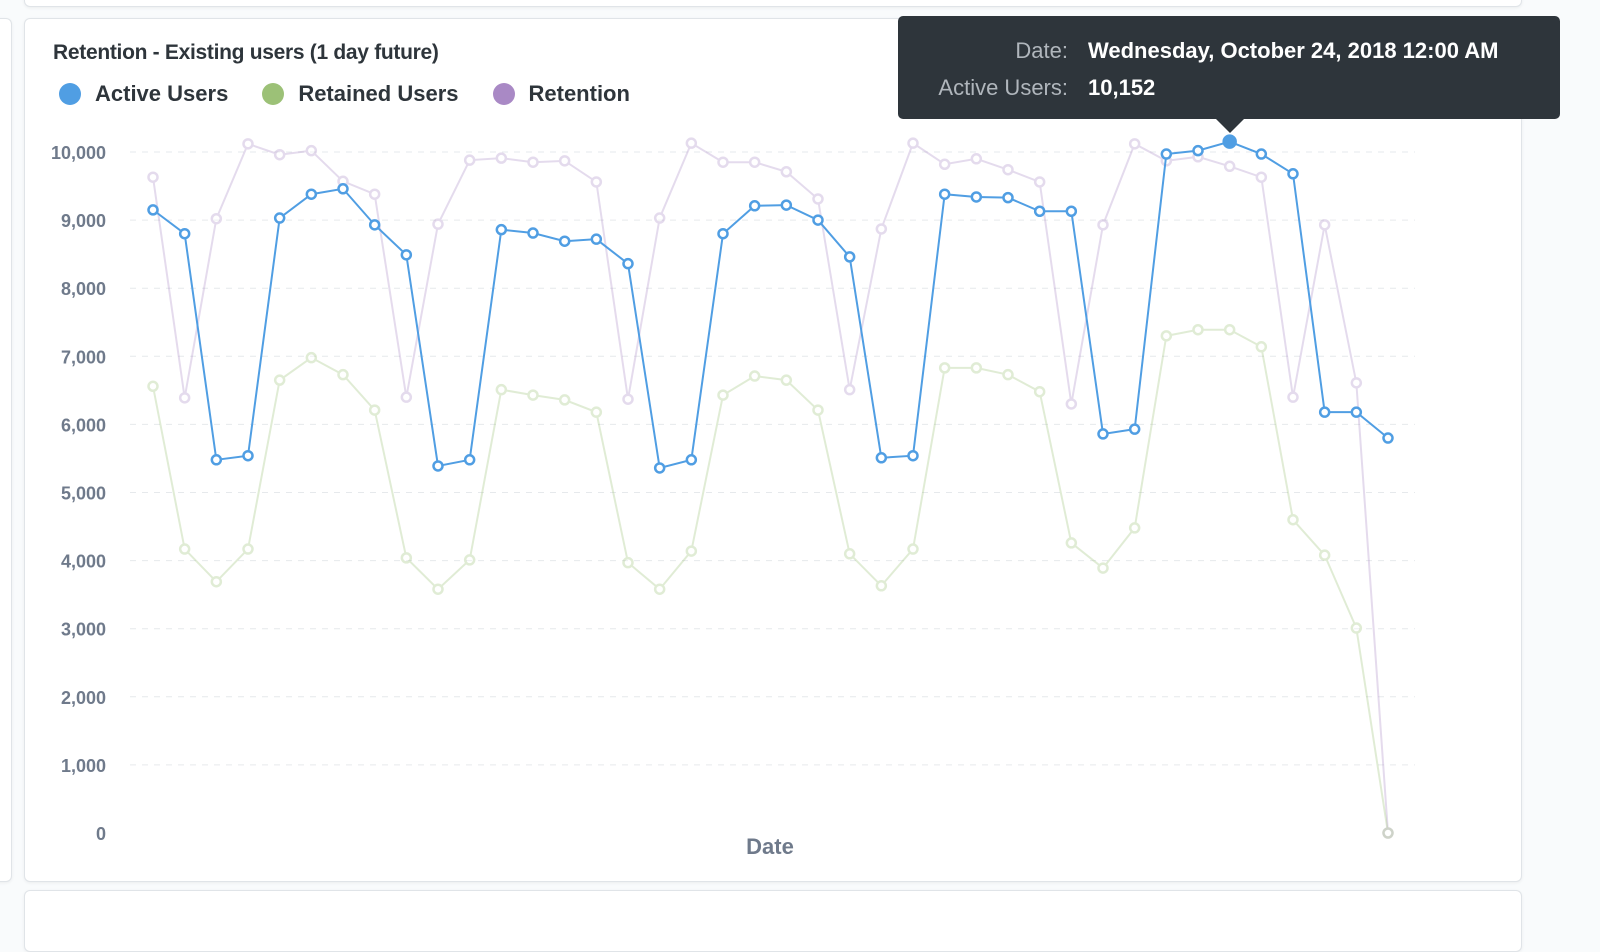 The width and height of the screenshot is (1600, 952). Describe the element at coordinates (143, 94) in the screenshot. I see `legend-item-active-users: Active Users` at that location.